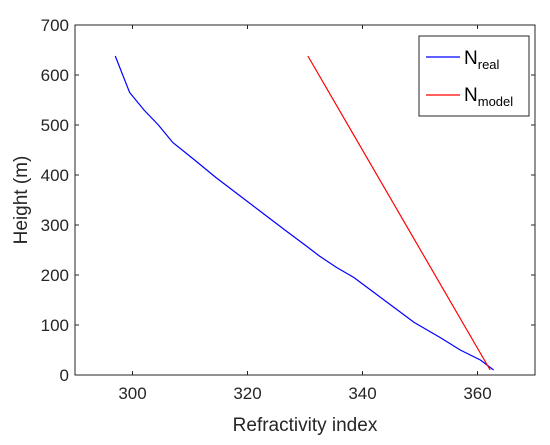 This screenshot has height=445, width=550. What do you see at coordinates (64, 375) in the screenshot?
I see `y-tick-label: 0` at bounding box center [64, 375].